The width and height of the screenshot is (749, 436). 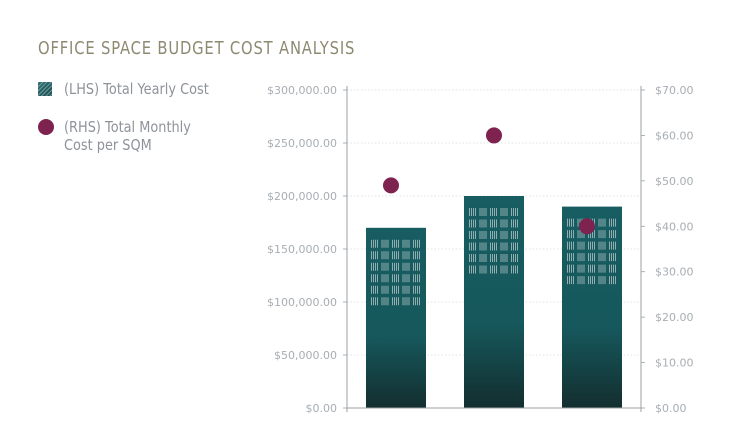 I want to click on left-tick-label: $0.00, so click(x=322, y=408).